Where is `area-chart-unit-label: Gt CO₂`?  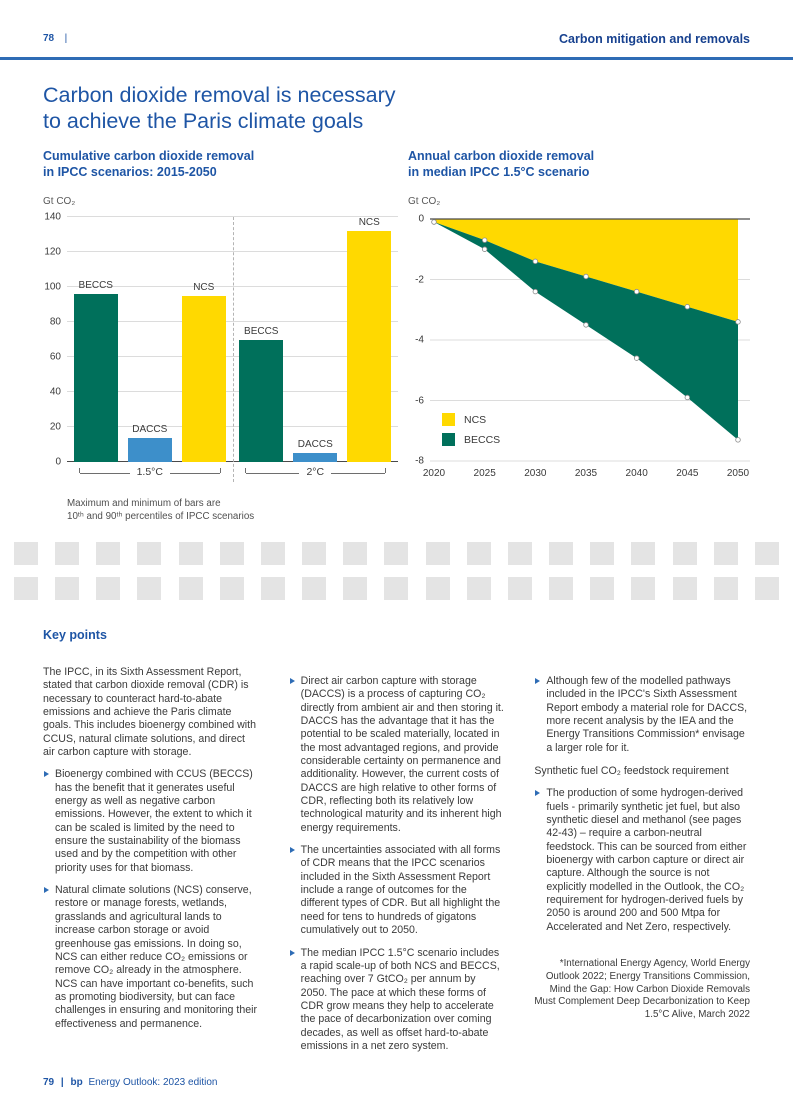
area-chart-unit-label: Gt CO₂ is located at coordinates (424, 202).